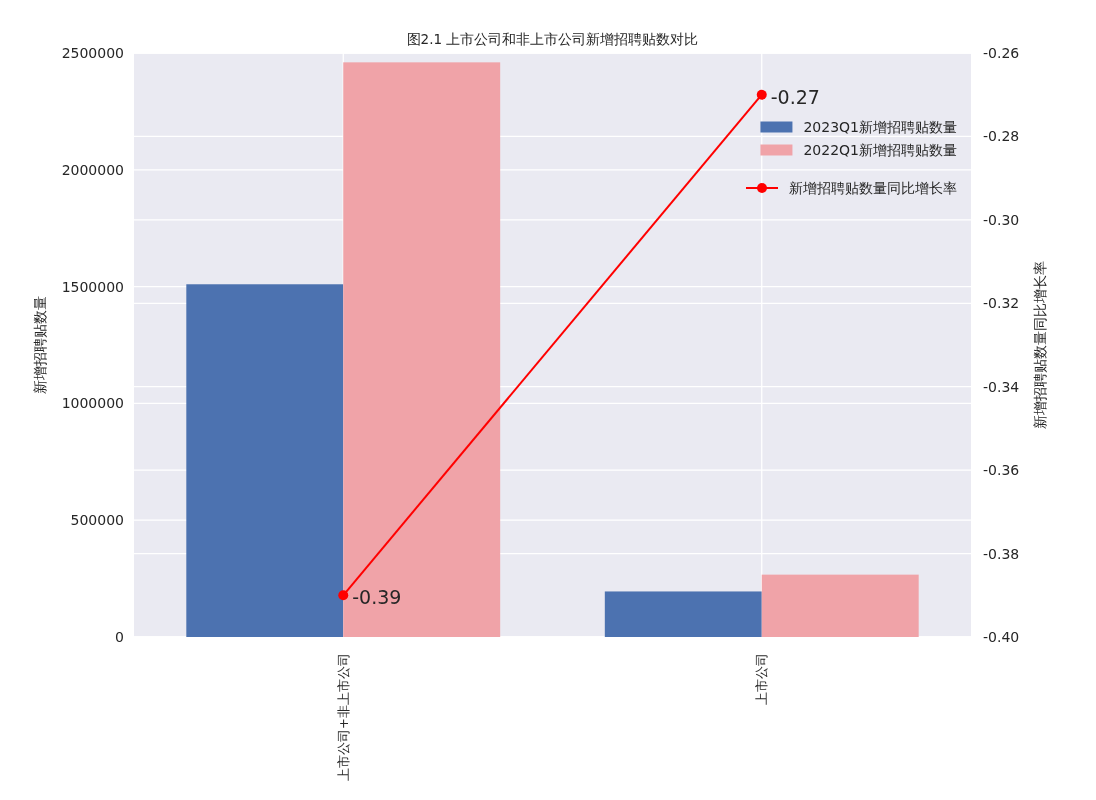 The height and width of the screenshot is (800, 1096). I want to click on y2-tick-label: -0.30, so click(1001, 219).